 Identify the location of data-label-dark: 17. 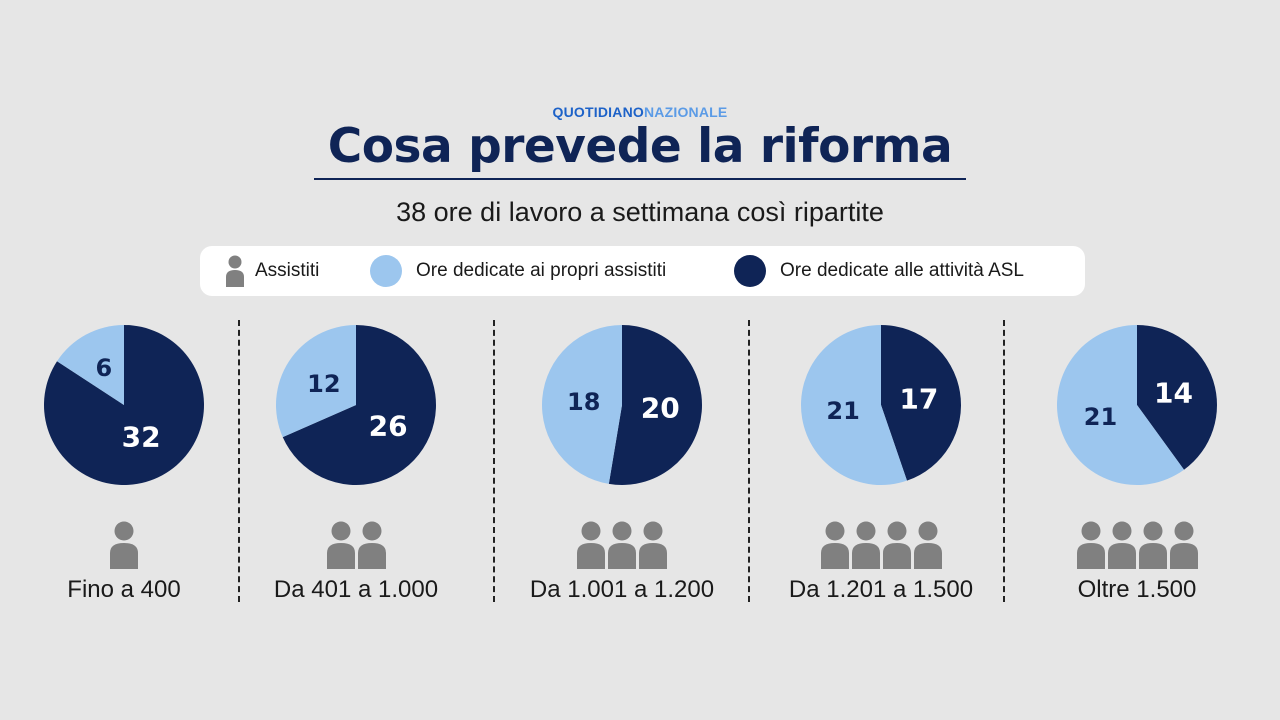
(919, 399).